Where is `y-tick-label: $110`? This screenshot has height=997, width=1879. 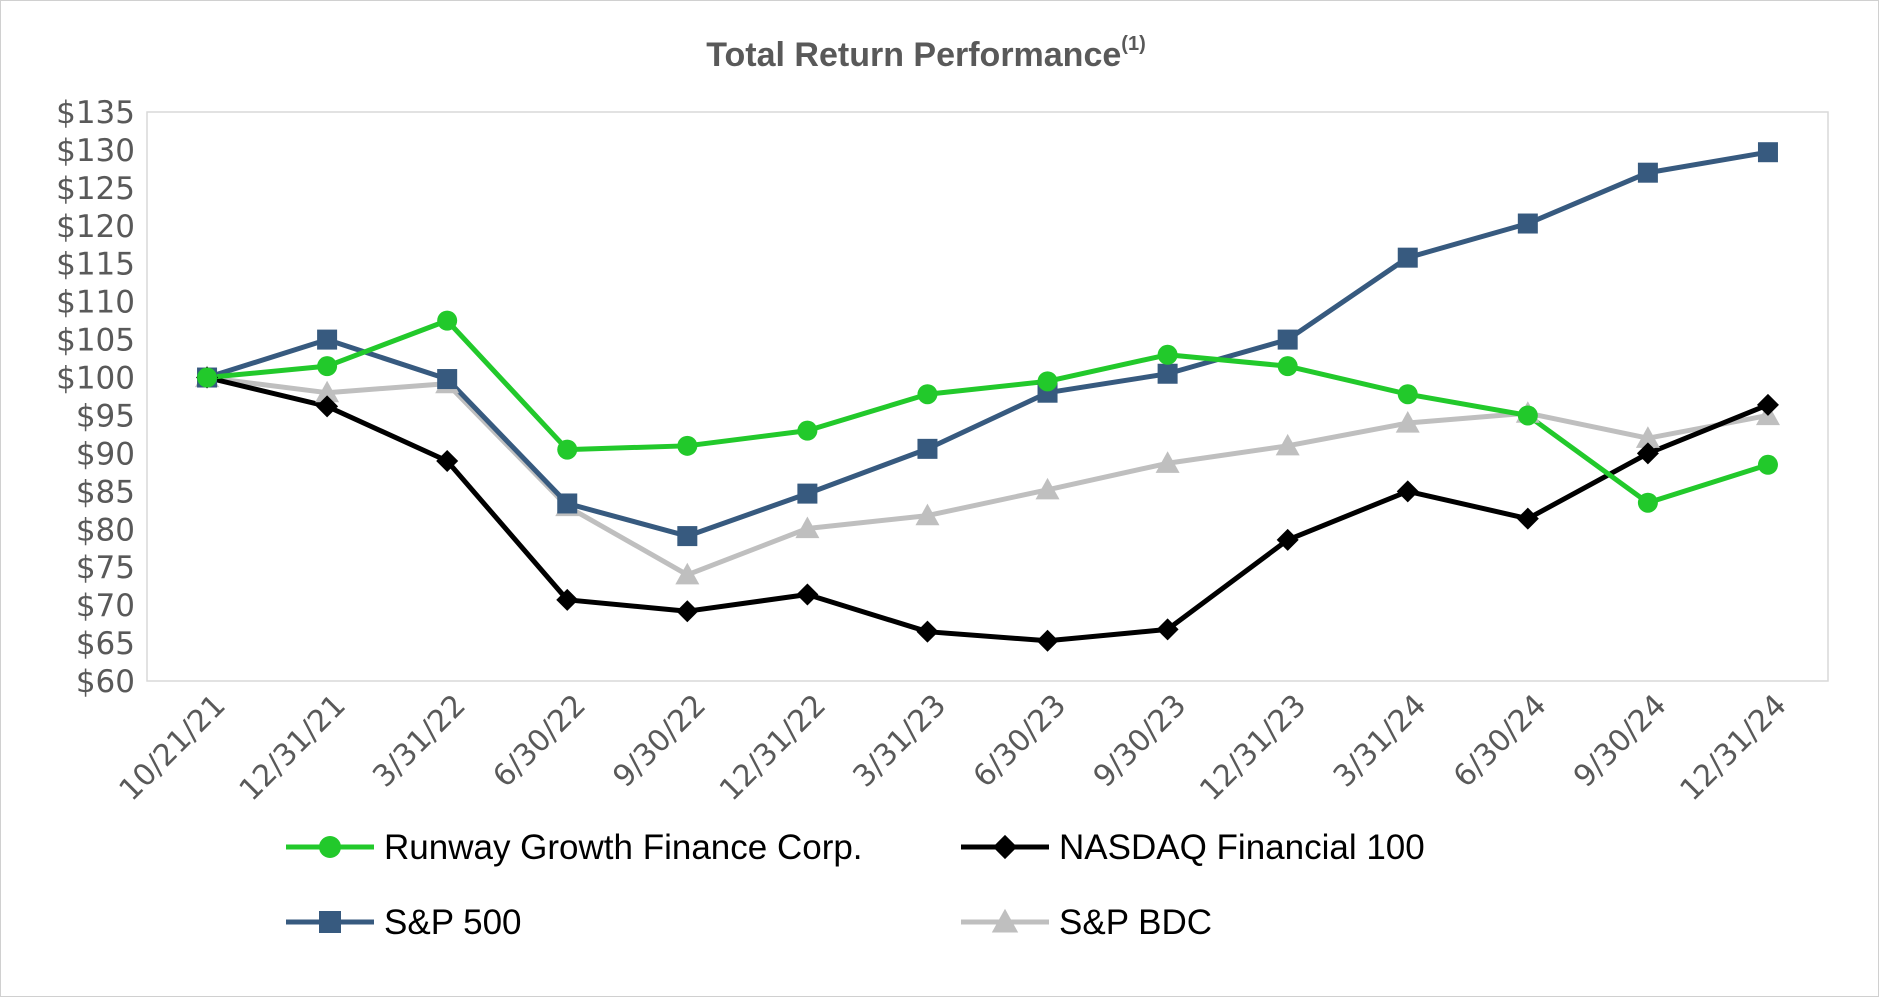 y-tick-label: $110 is located at coordinates (95, 303).